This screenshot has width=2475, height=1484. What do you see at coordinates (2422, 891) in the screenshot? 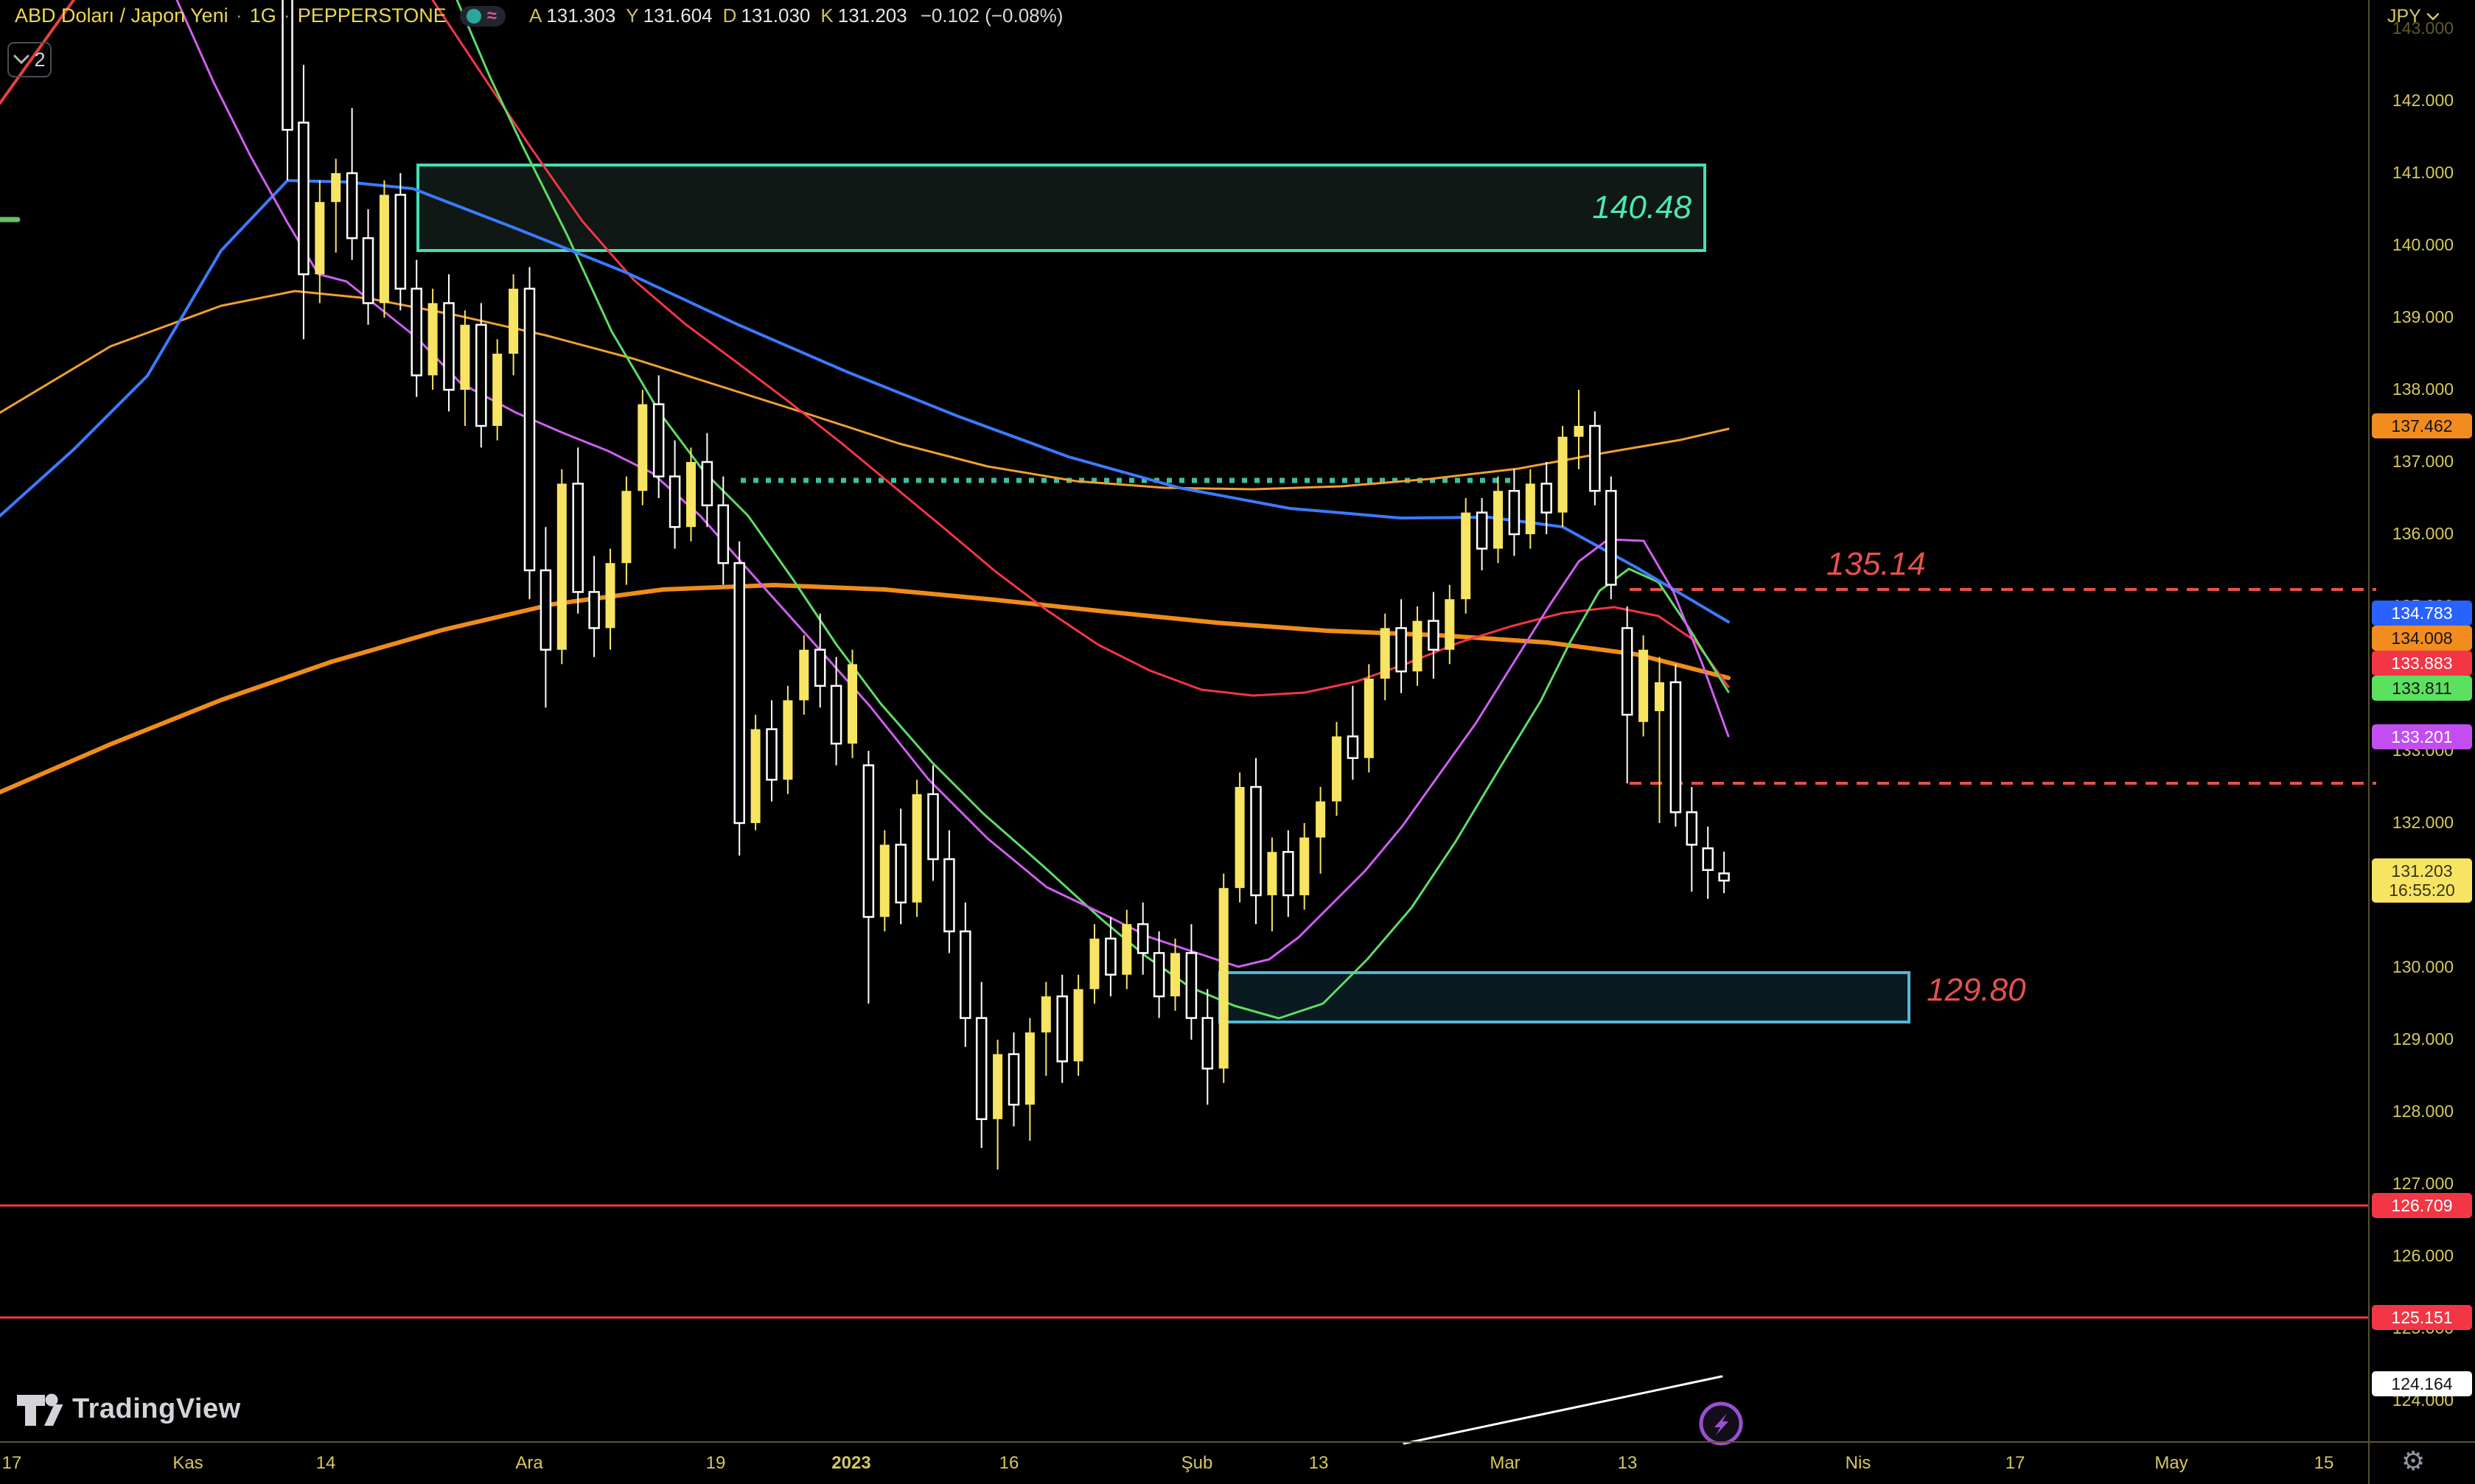
I see `countdown-timer: 16:55:20` at bounding box center [2422, 891].